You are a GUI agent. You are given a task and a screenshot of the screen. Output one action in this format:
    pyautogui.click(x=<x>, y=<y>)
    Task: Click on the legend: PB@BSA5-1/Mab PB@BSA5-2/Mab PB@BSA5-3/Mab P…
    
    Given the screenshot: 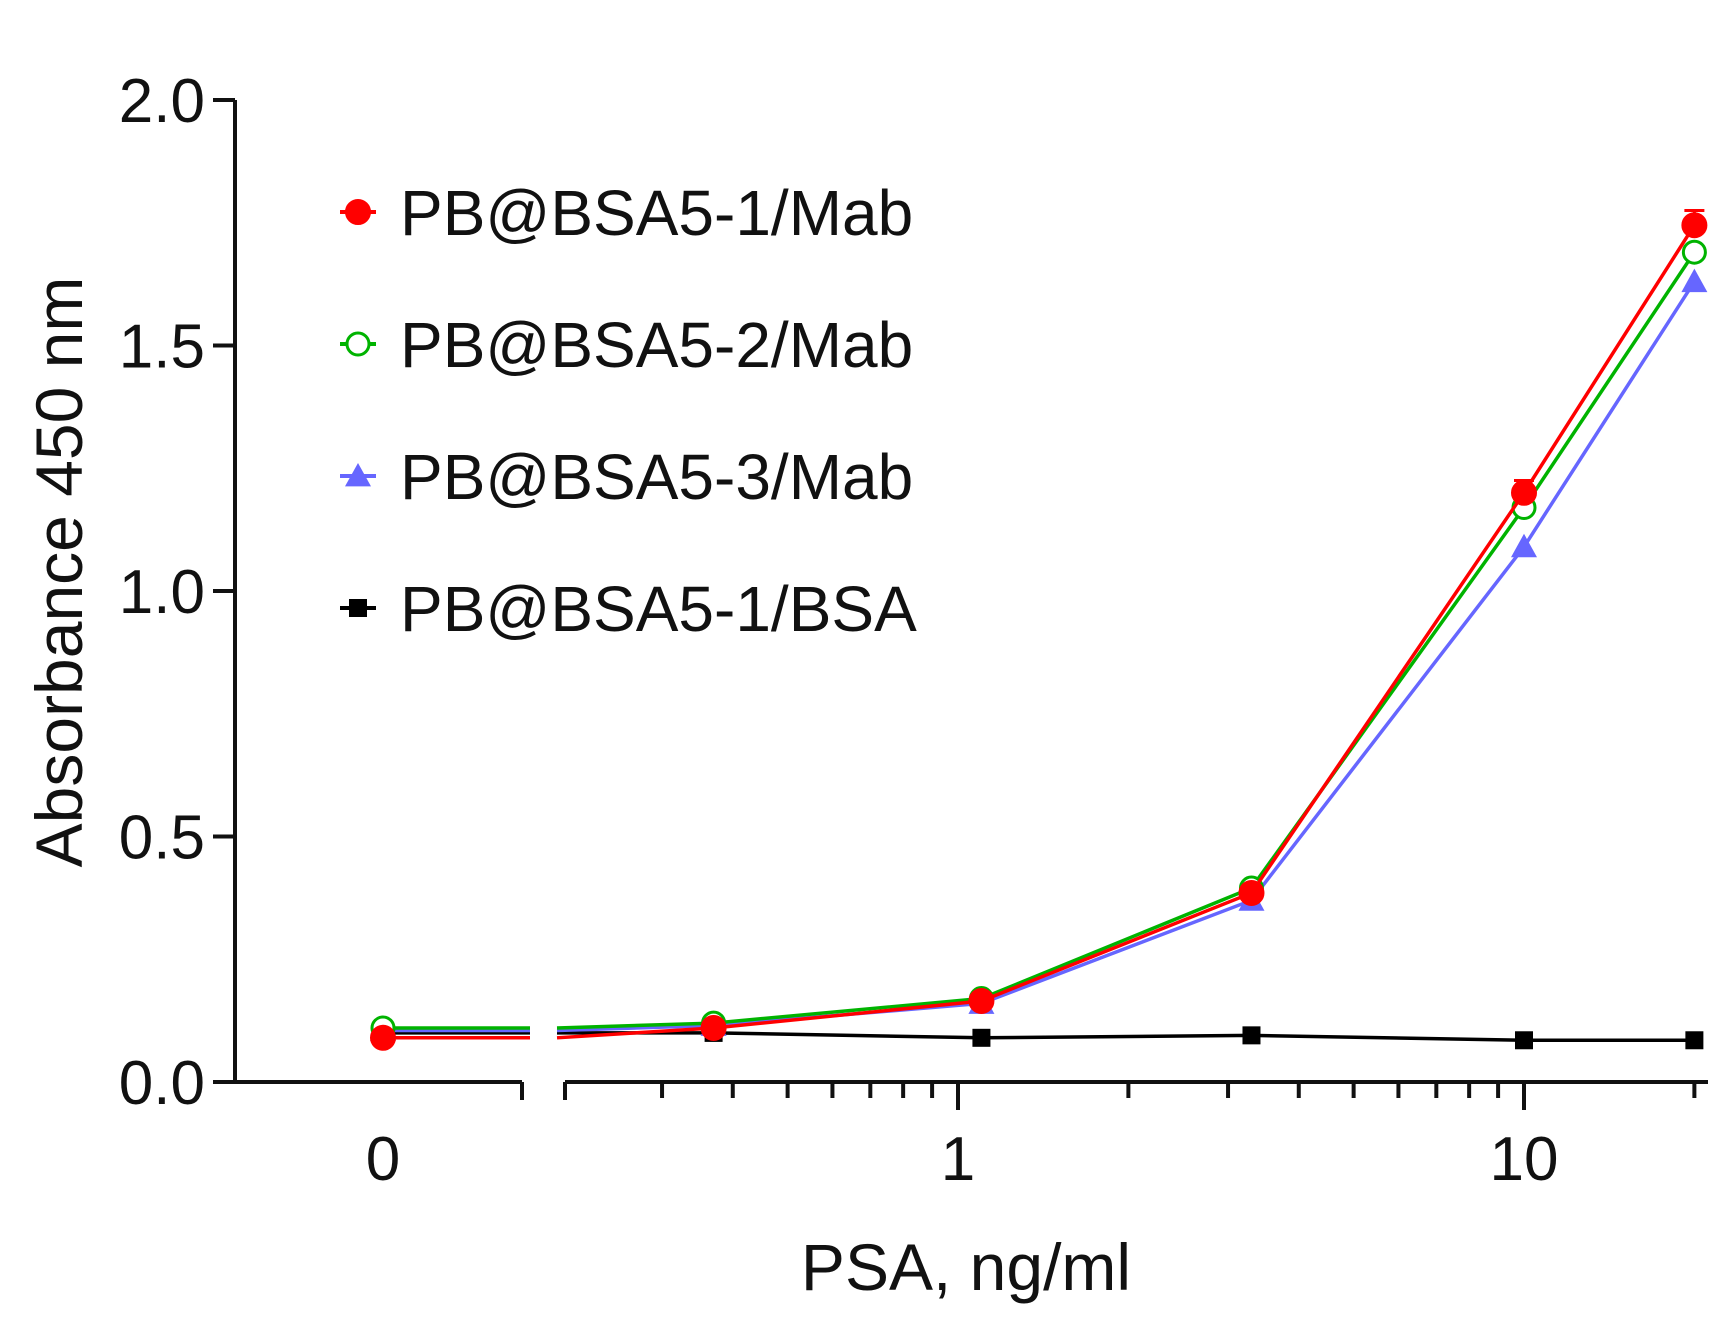 What is the action you would take?
    pyautogui.click(x=628, y=411)
    